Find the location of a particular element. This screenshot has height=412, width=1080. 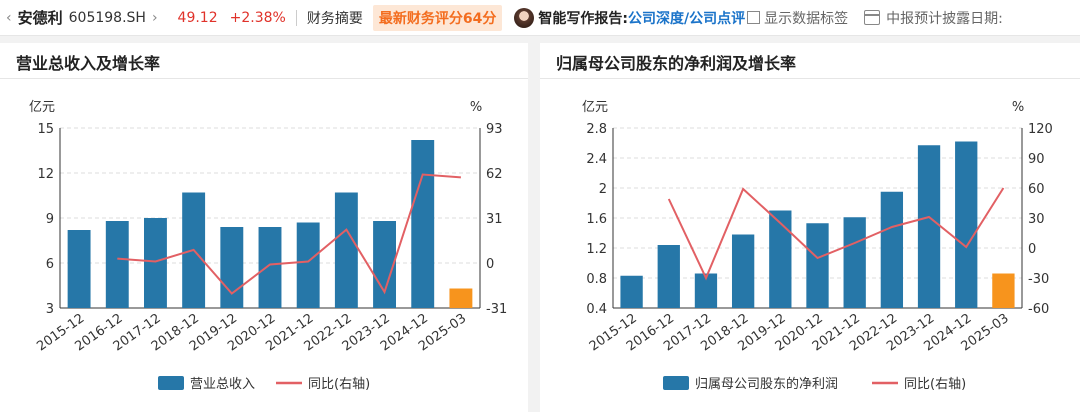

left-tick-label: 0.4 is located at coordinates (596, 309).